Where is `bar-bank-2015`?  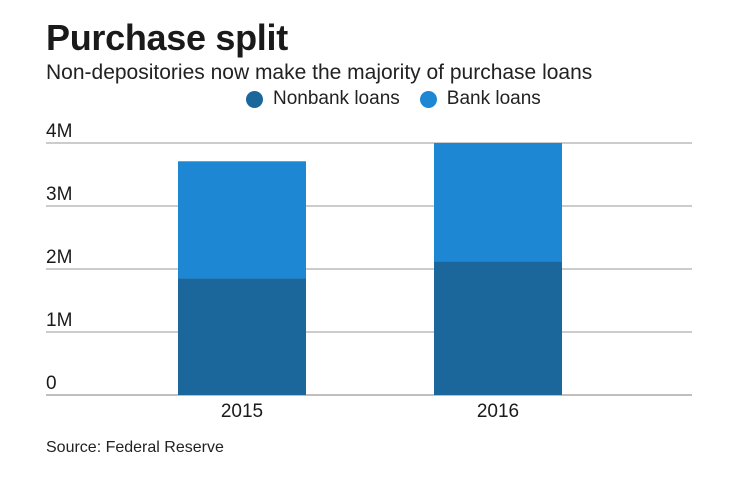
bar-bank-2015 is located at coordinates (242, 220).